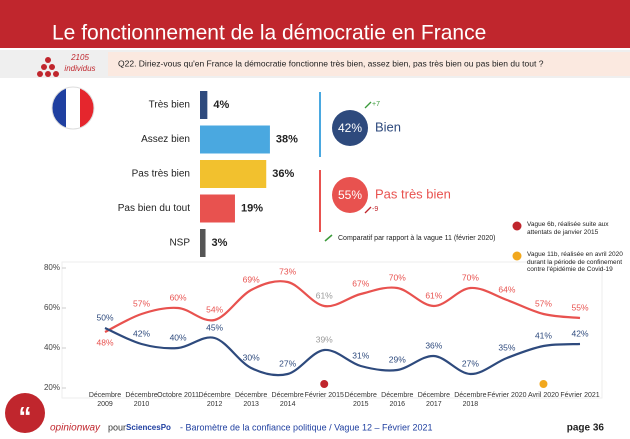  What do you see at coordinates (375, 209) in the screenshot?
I see `summary-change: -9` at bounding box center [375, 209].